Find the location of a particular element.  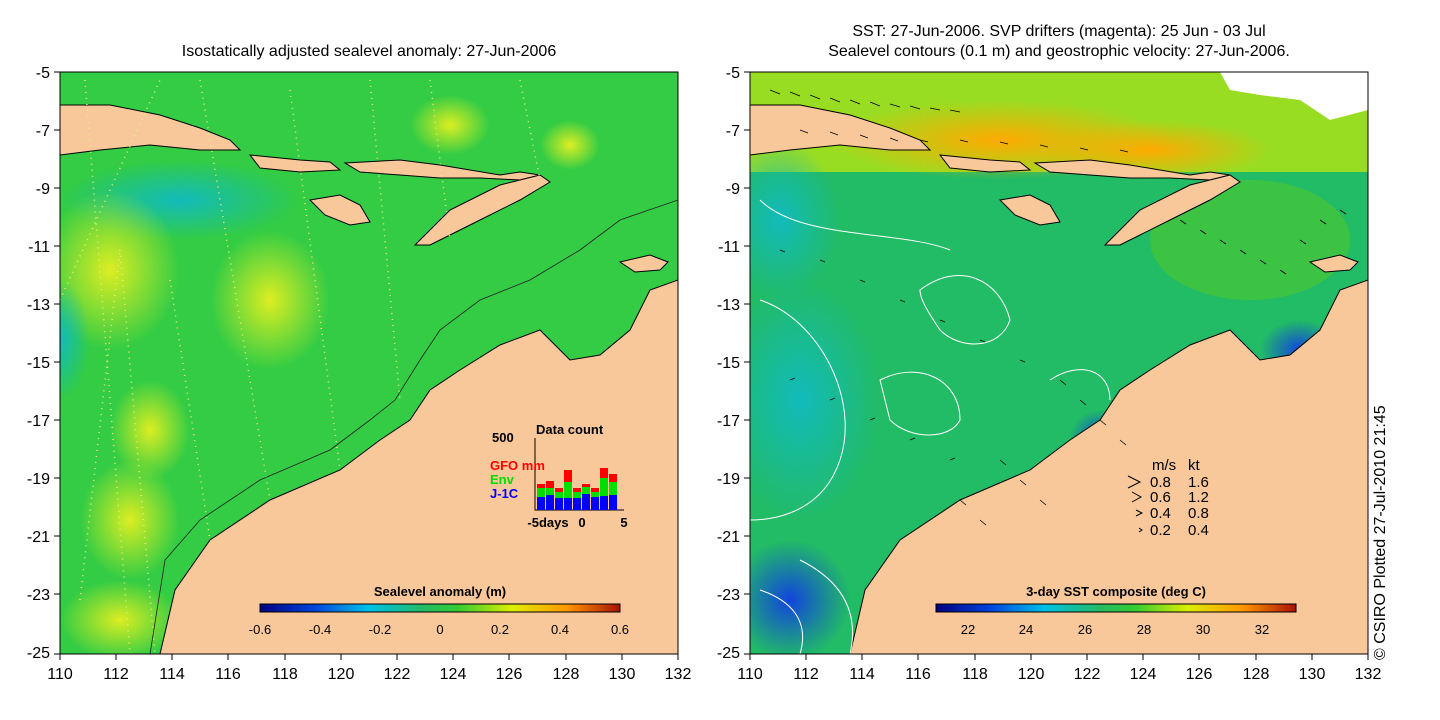

x-tick-label: 132 is located at coordinates (678, 674).